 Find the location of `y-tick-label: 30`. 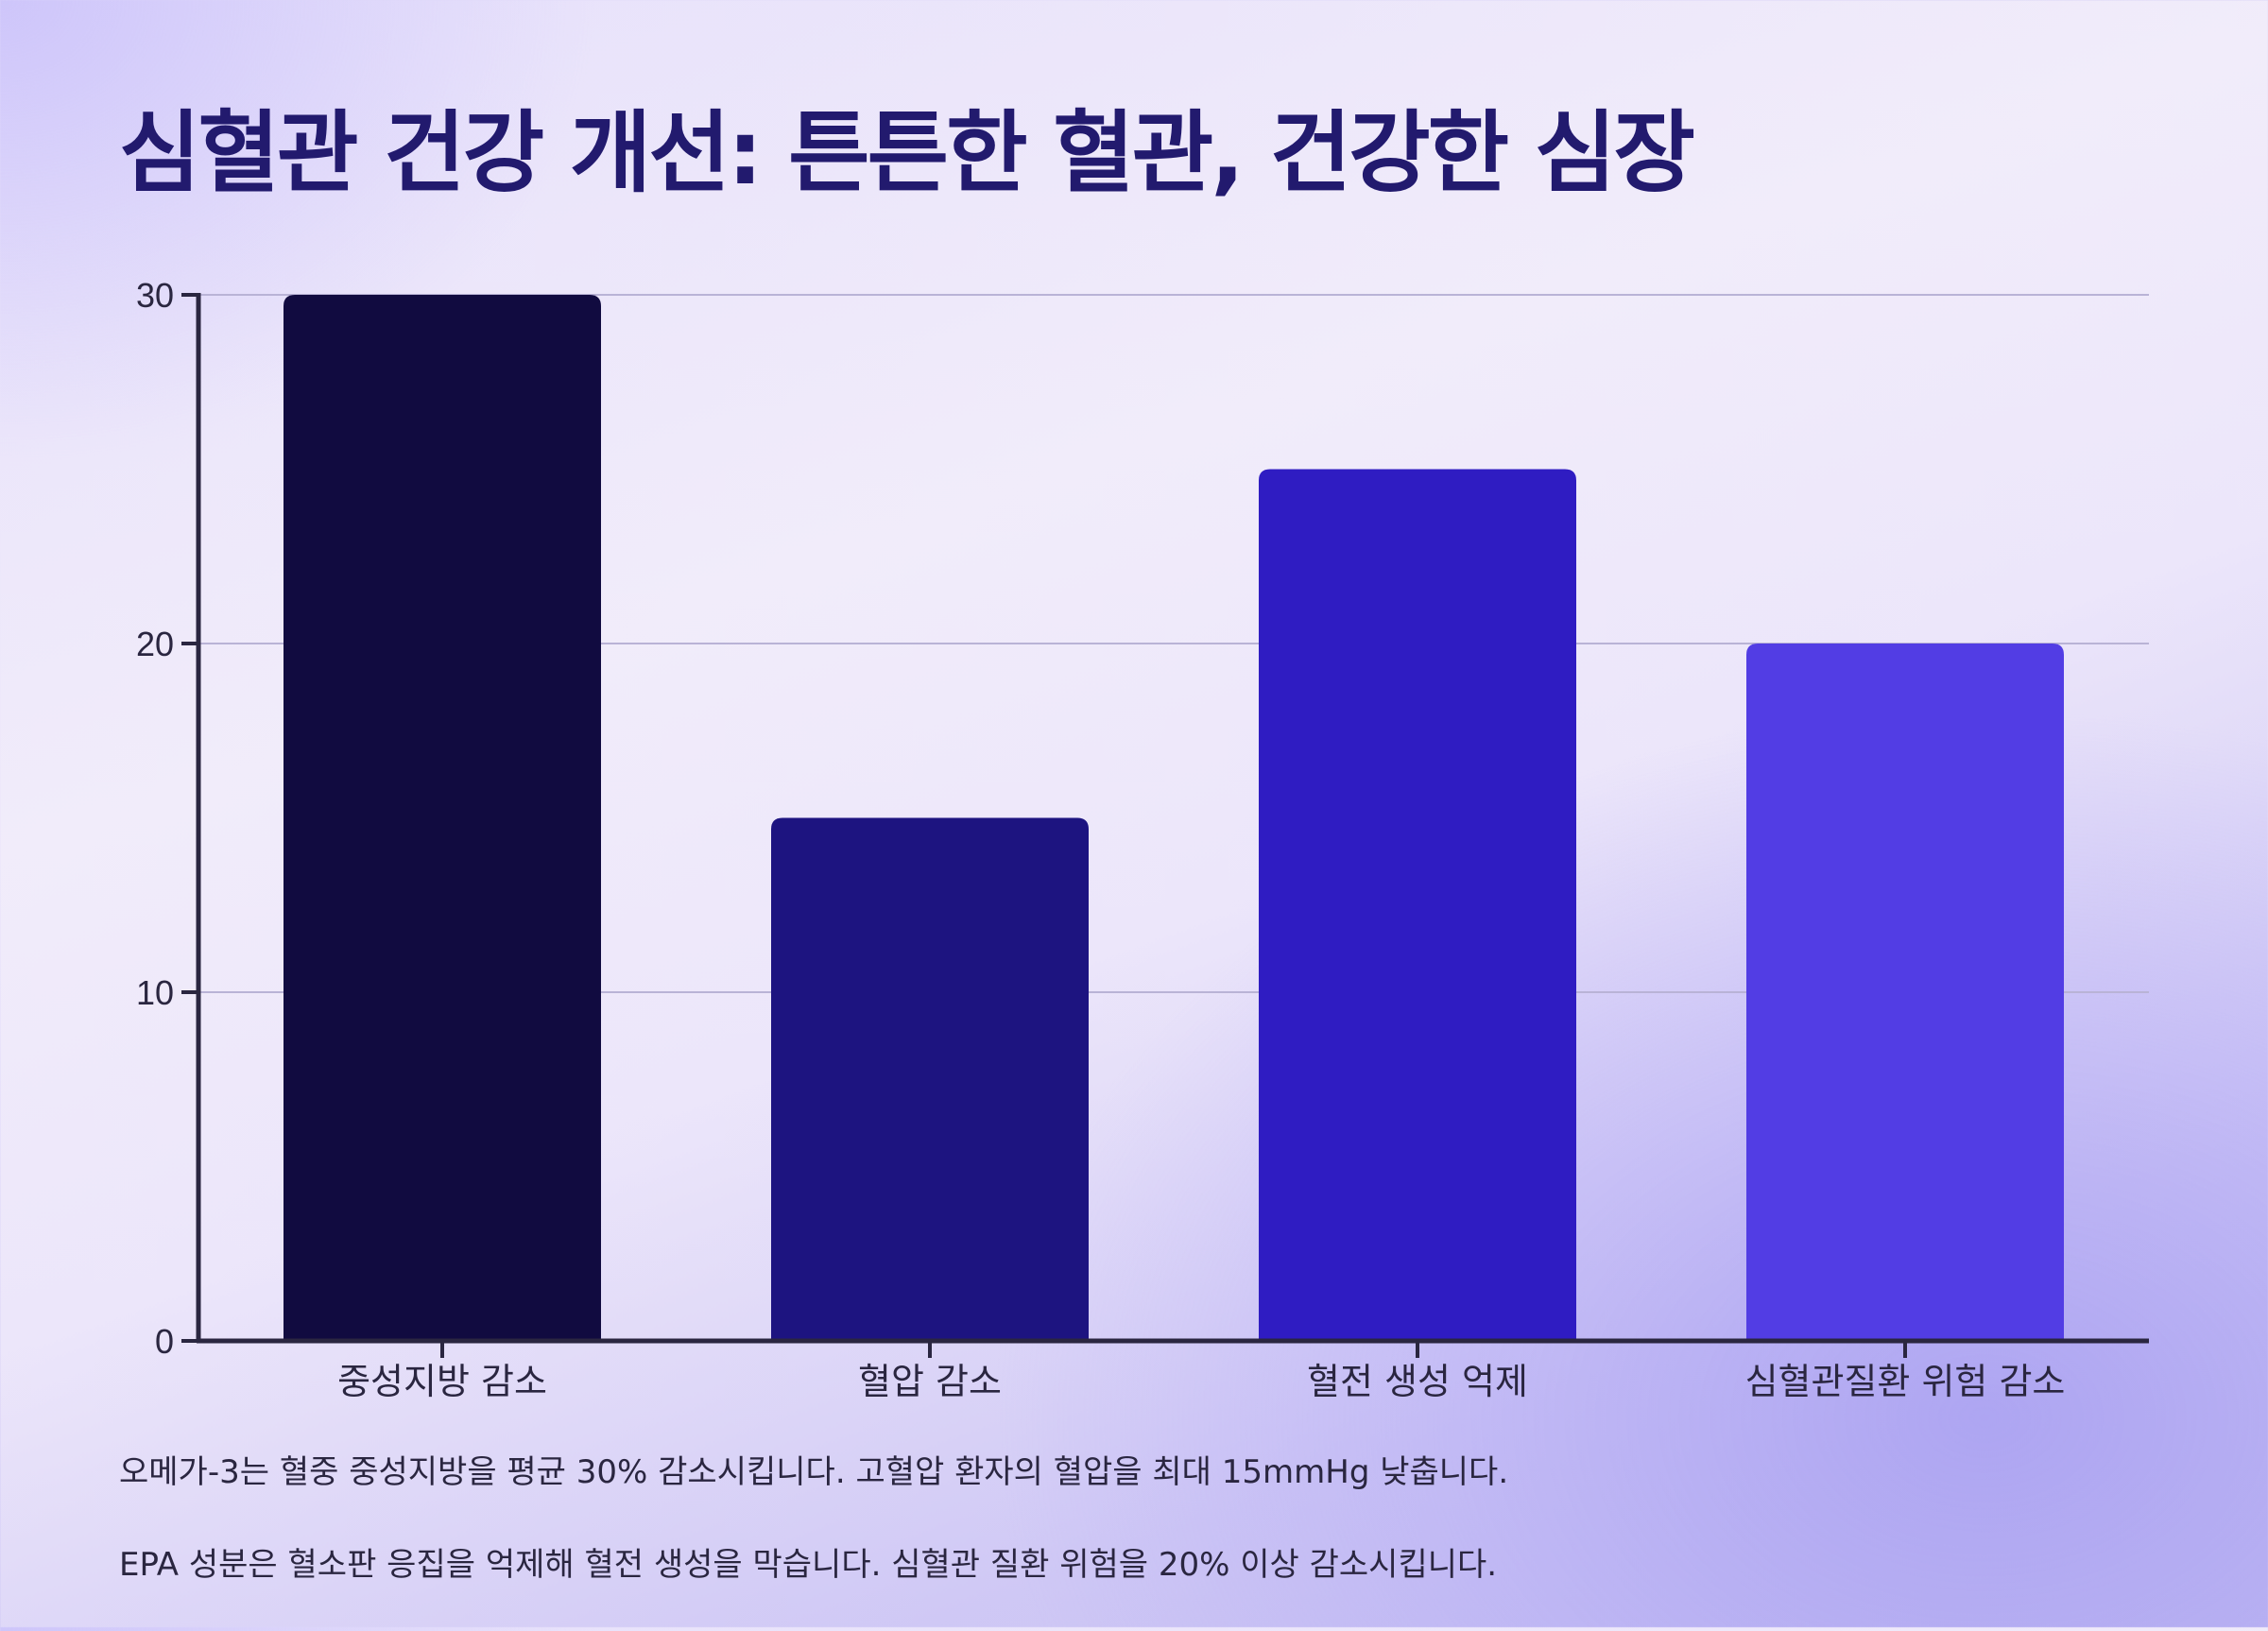

y-tick-label: 30 is located at coordinates (155, 295).